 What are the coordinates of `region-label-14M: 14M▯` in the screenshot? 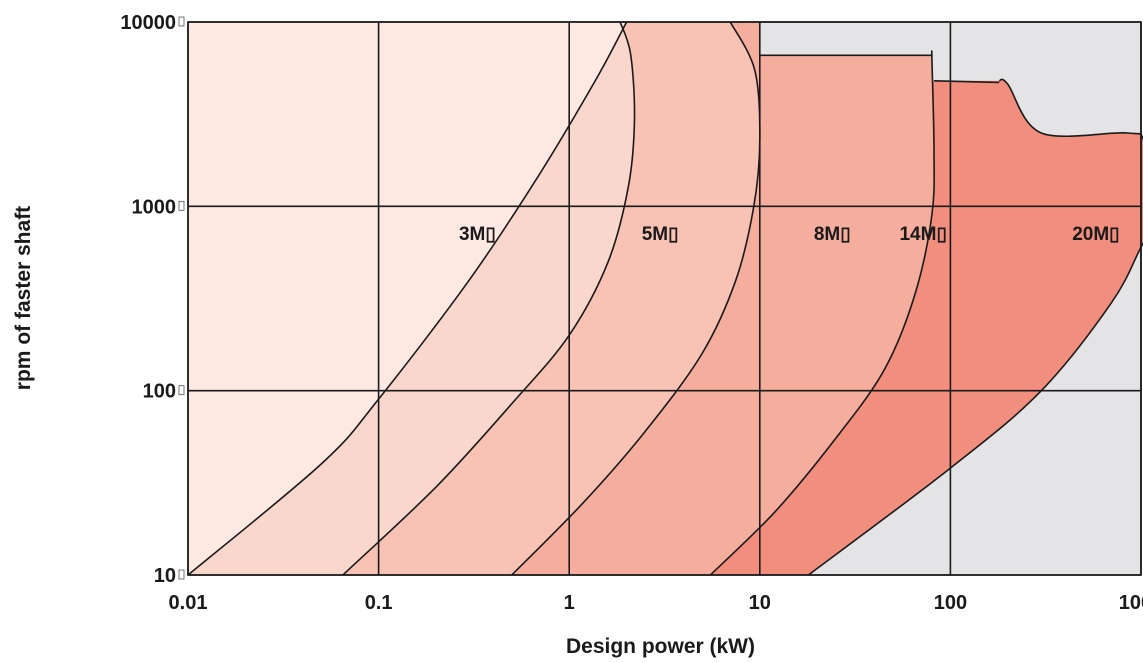 It's located at (922, 234).